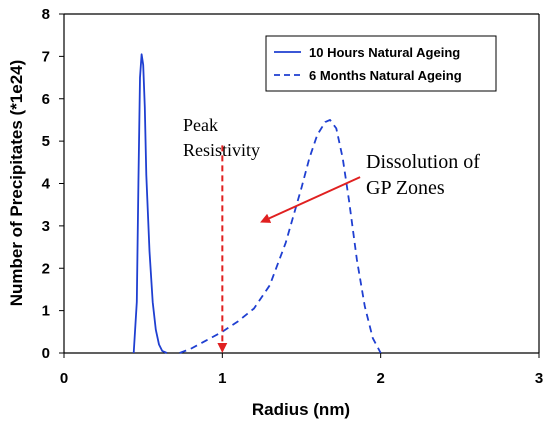 This screenshot has height=425, width=550. What do you see at coordinates (46, 141) in the screenshot?
I see `y-tick-label-5: 5` at bounding box center [46, 141].